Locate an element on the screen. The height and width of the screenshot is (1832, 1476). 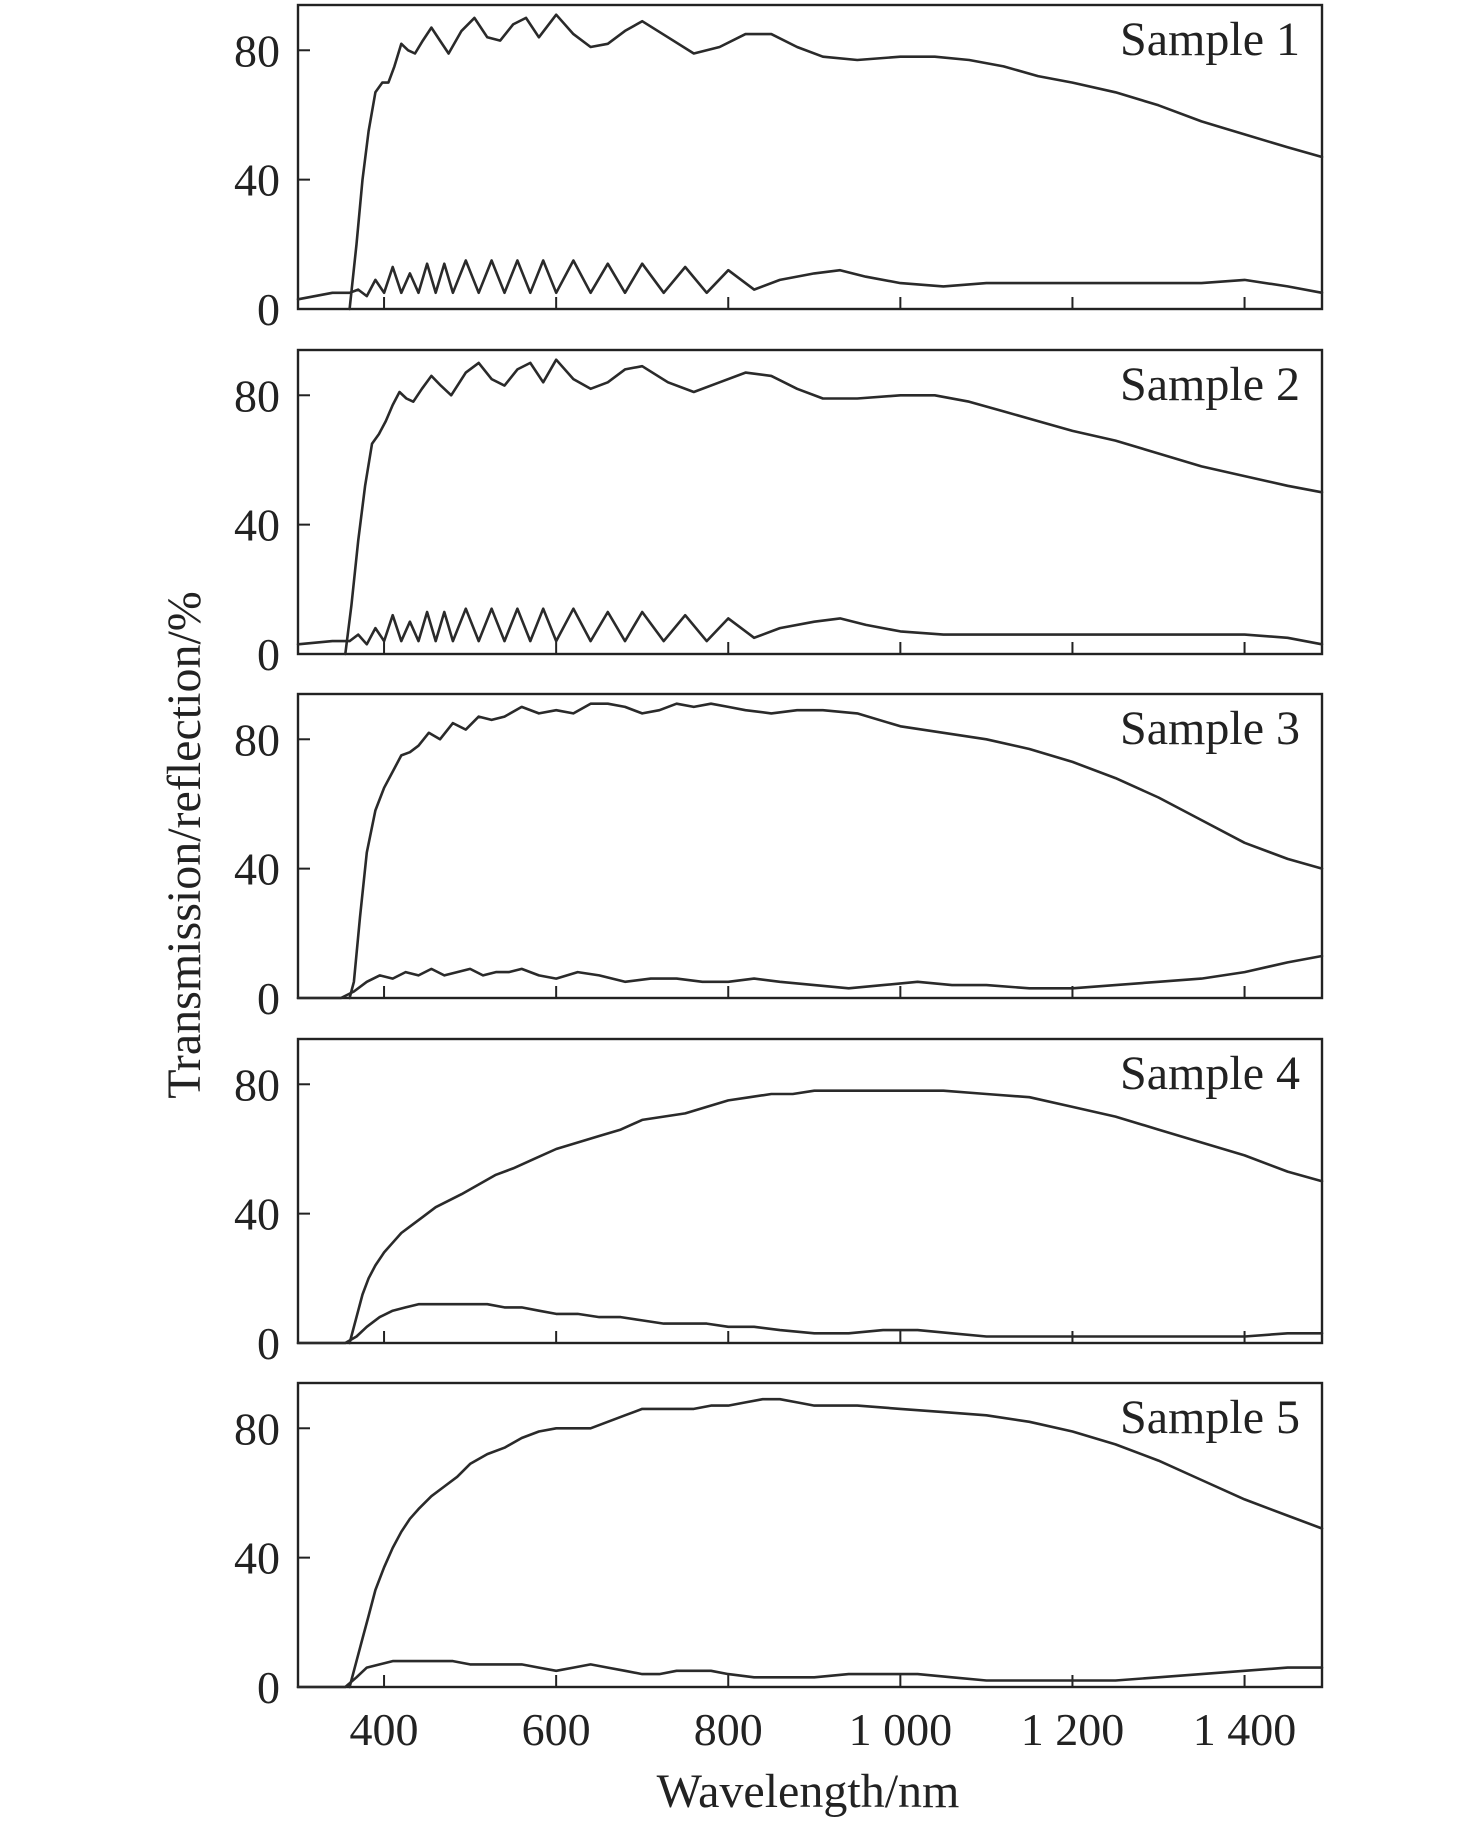
panel-4: 0 40 80 Sample 4 is located at coordinates (779, 1203).